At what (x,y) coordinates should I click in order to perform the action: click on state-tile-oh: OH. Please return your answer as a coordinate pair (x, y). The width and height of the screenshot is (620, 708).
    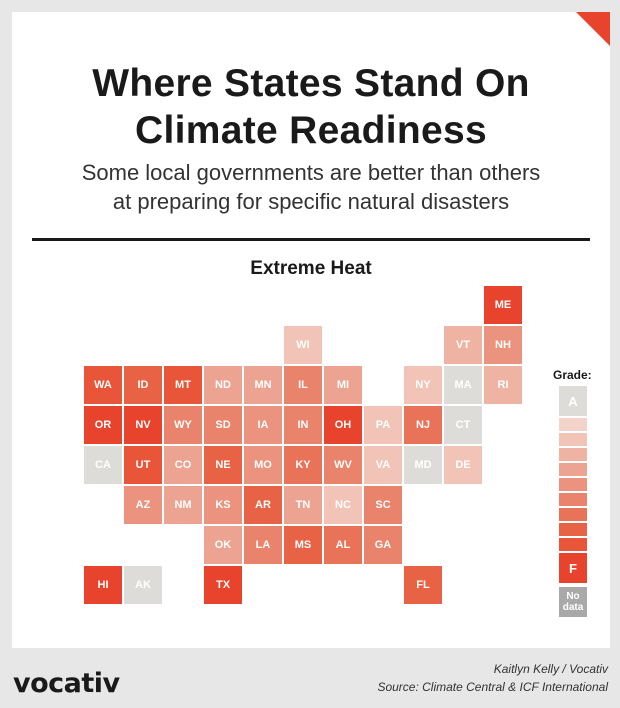
    Looking at the image, I should click on (343, 425).